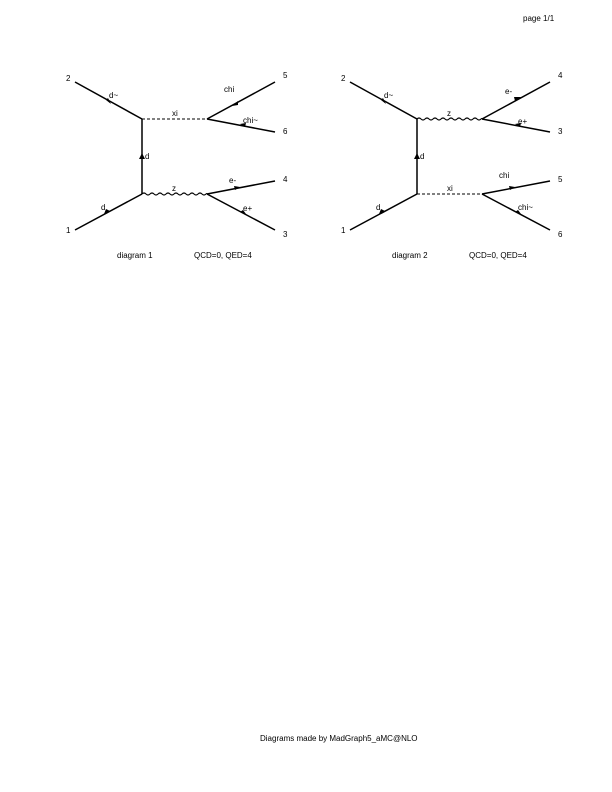 This screenshot has width=612, height=792. Describe the element at coordinates (539, 18) in the screenshot. I see `page-number: page 1/1` at that location.